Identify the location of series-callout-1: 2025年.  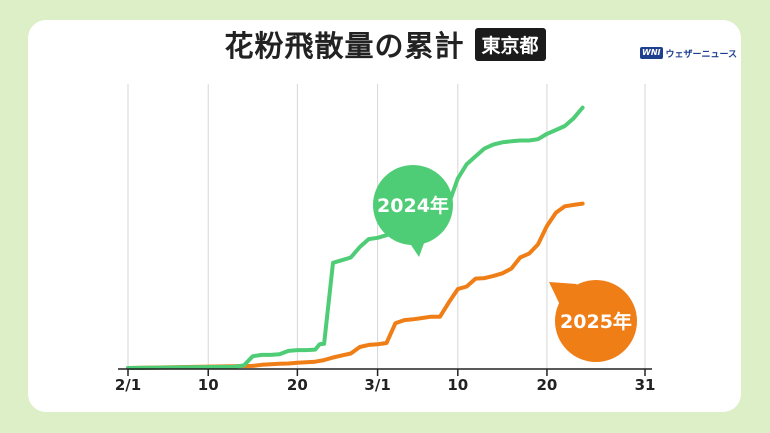
(593, 321).